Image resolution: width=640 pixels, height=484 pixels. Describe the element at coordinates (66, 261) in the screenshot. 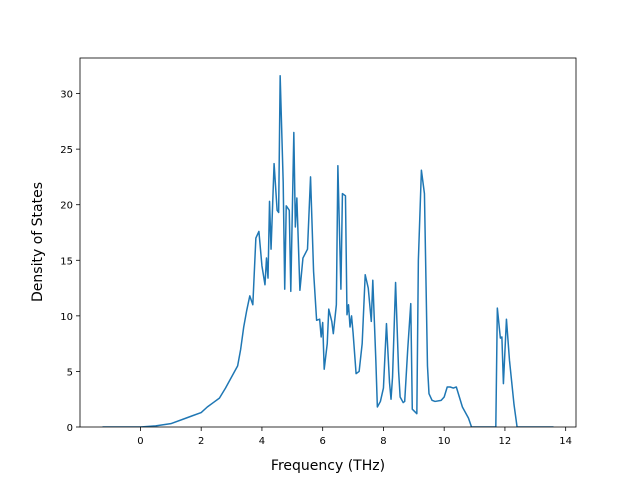

I see `y-tick-label: 15` at that location.